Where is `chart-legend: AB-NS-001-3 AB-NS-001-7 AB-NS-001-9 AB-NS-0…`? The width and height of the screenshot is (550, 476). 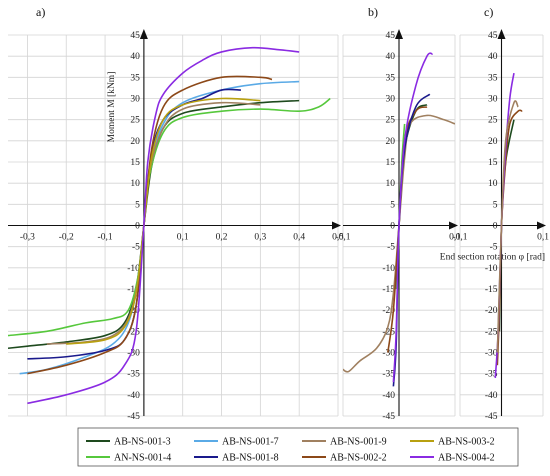
chart-legend: AB-NS-001-3 AB-NS-001-7 AB-NS-001-9 AB-NS-0… is located at coordinates (298, 447).